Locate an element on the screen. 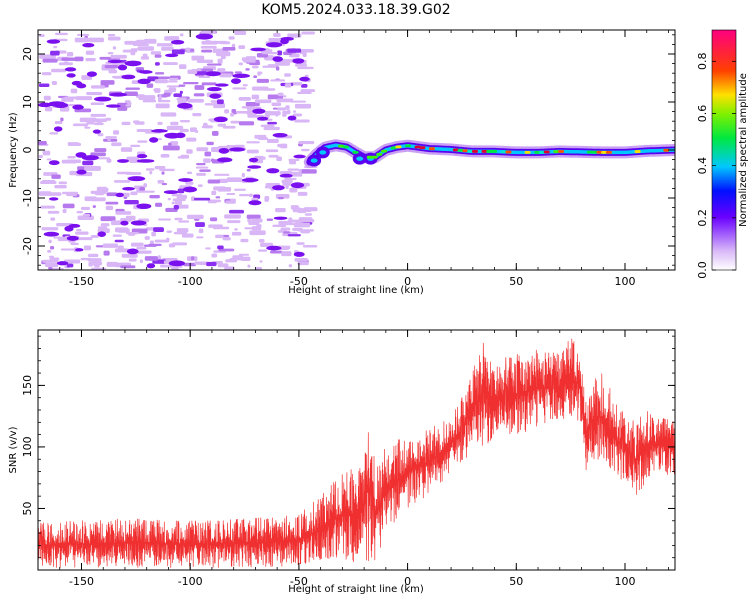 Image resolution: width=750 pixels, height=600 pixels. x-tick-label: 100 is located at coordinates (624, 581).